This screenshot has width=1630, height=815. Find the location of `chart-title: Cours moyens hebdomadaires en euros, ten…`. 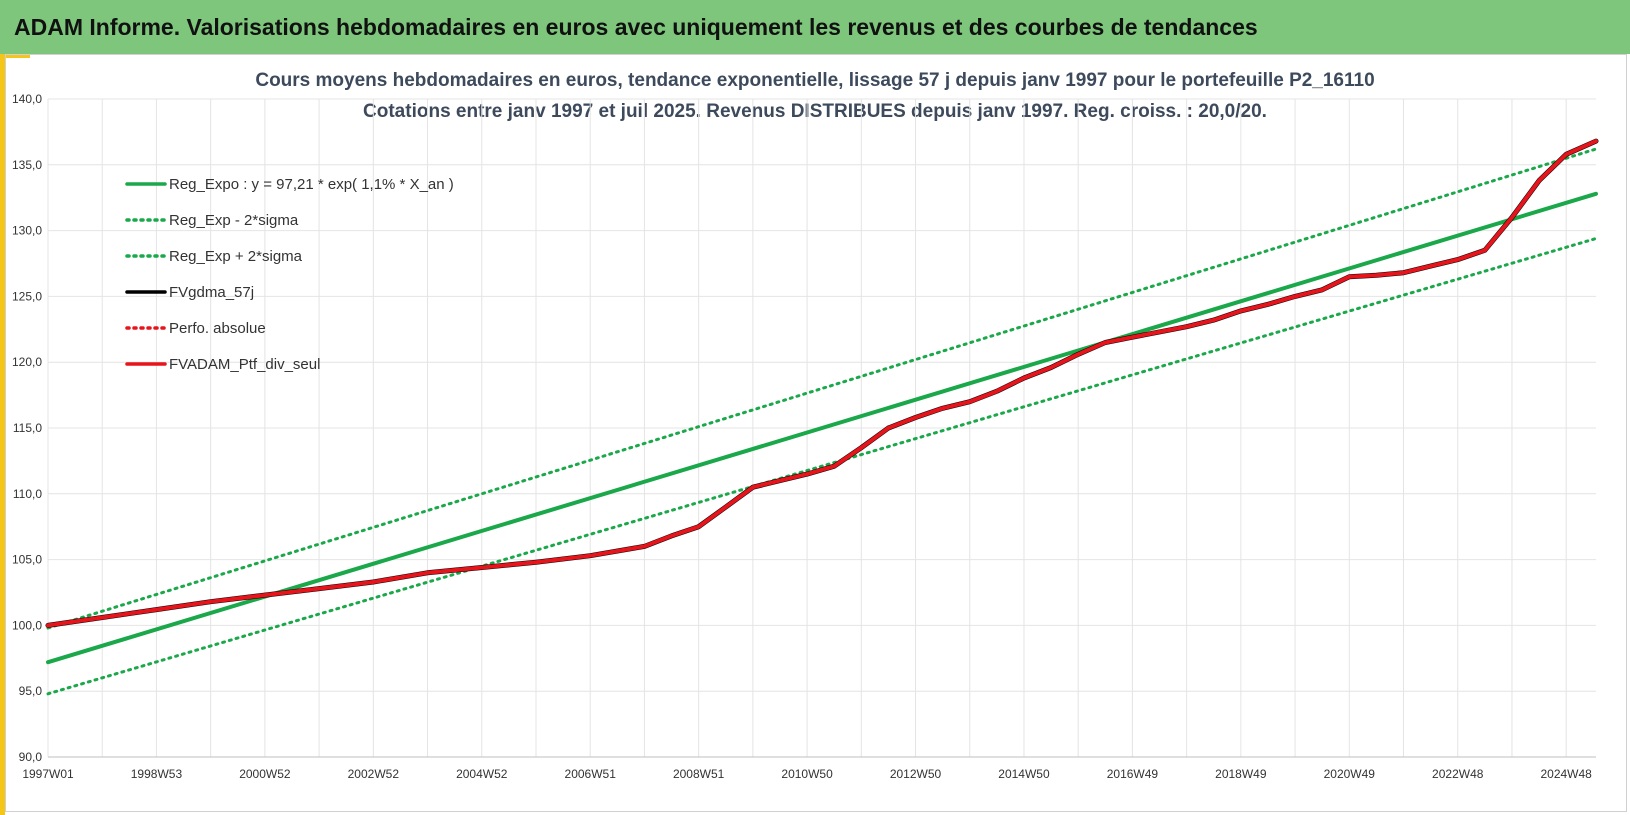

chart-title: Cours moyens hebdomadaires en euros, ten… is located at coordinates (815, 80).